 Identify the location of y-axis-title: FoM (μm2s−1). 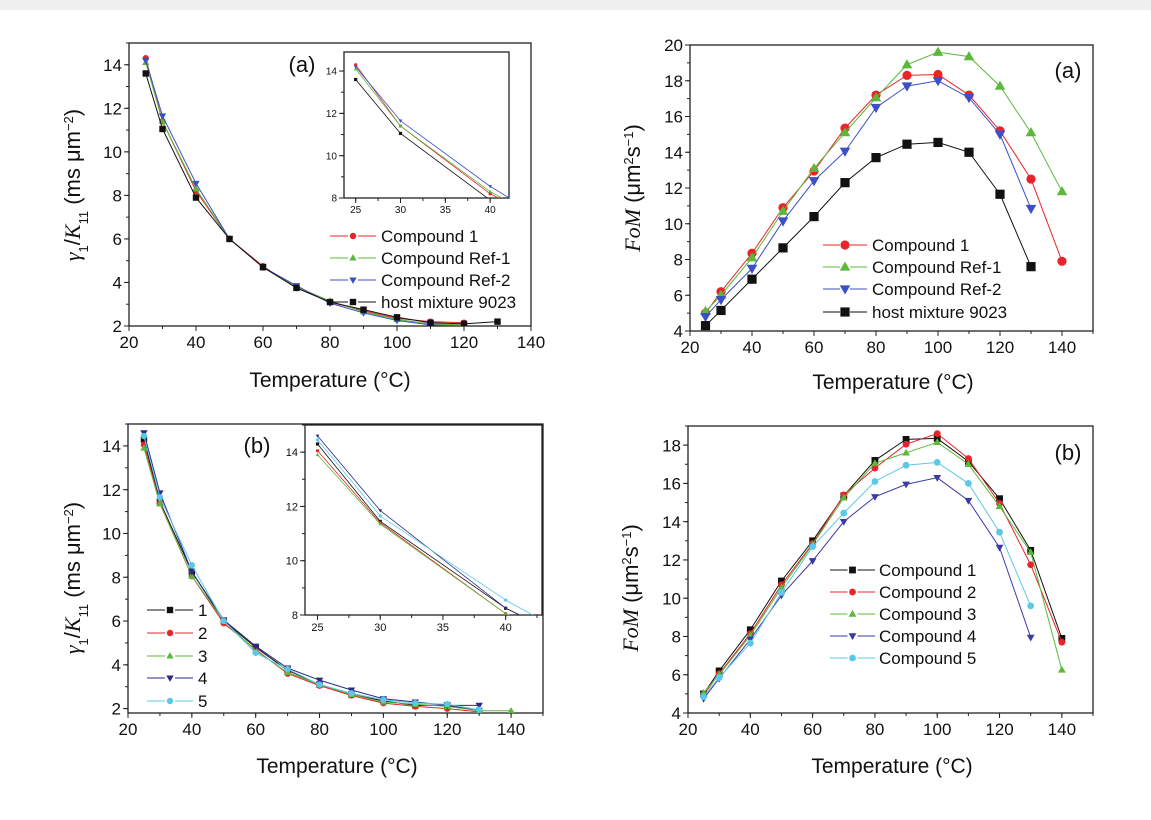
(630, 588).